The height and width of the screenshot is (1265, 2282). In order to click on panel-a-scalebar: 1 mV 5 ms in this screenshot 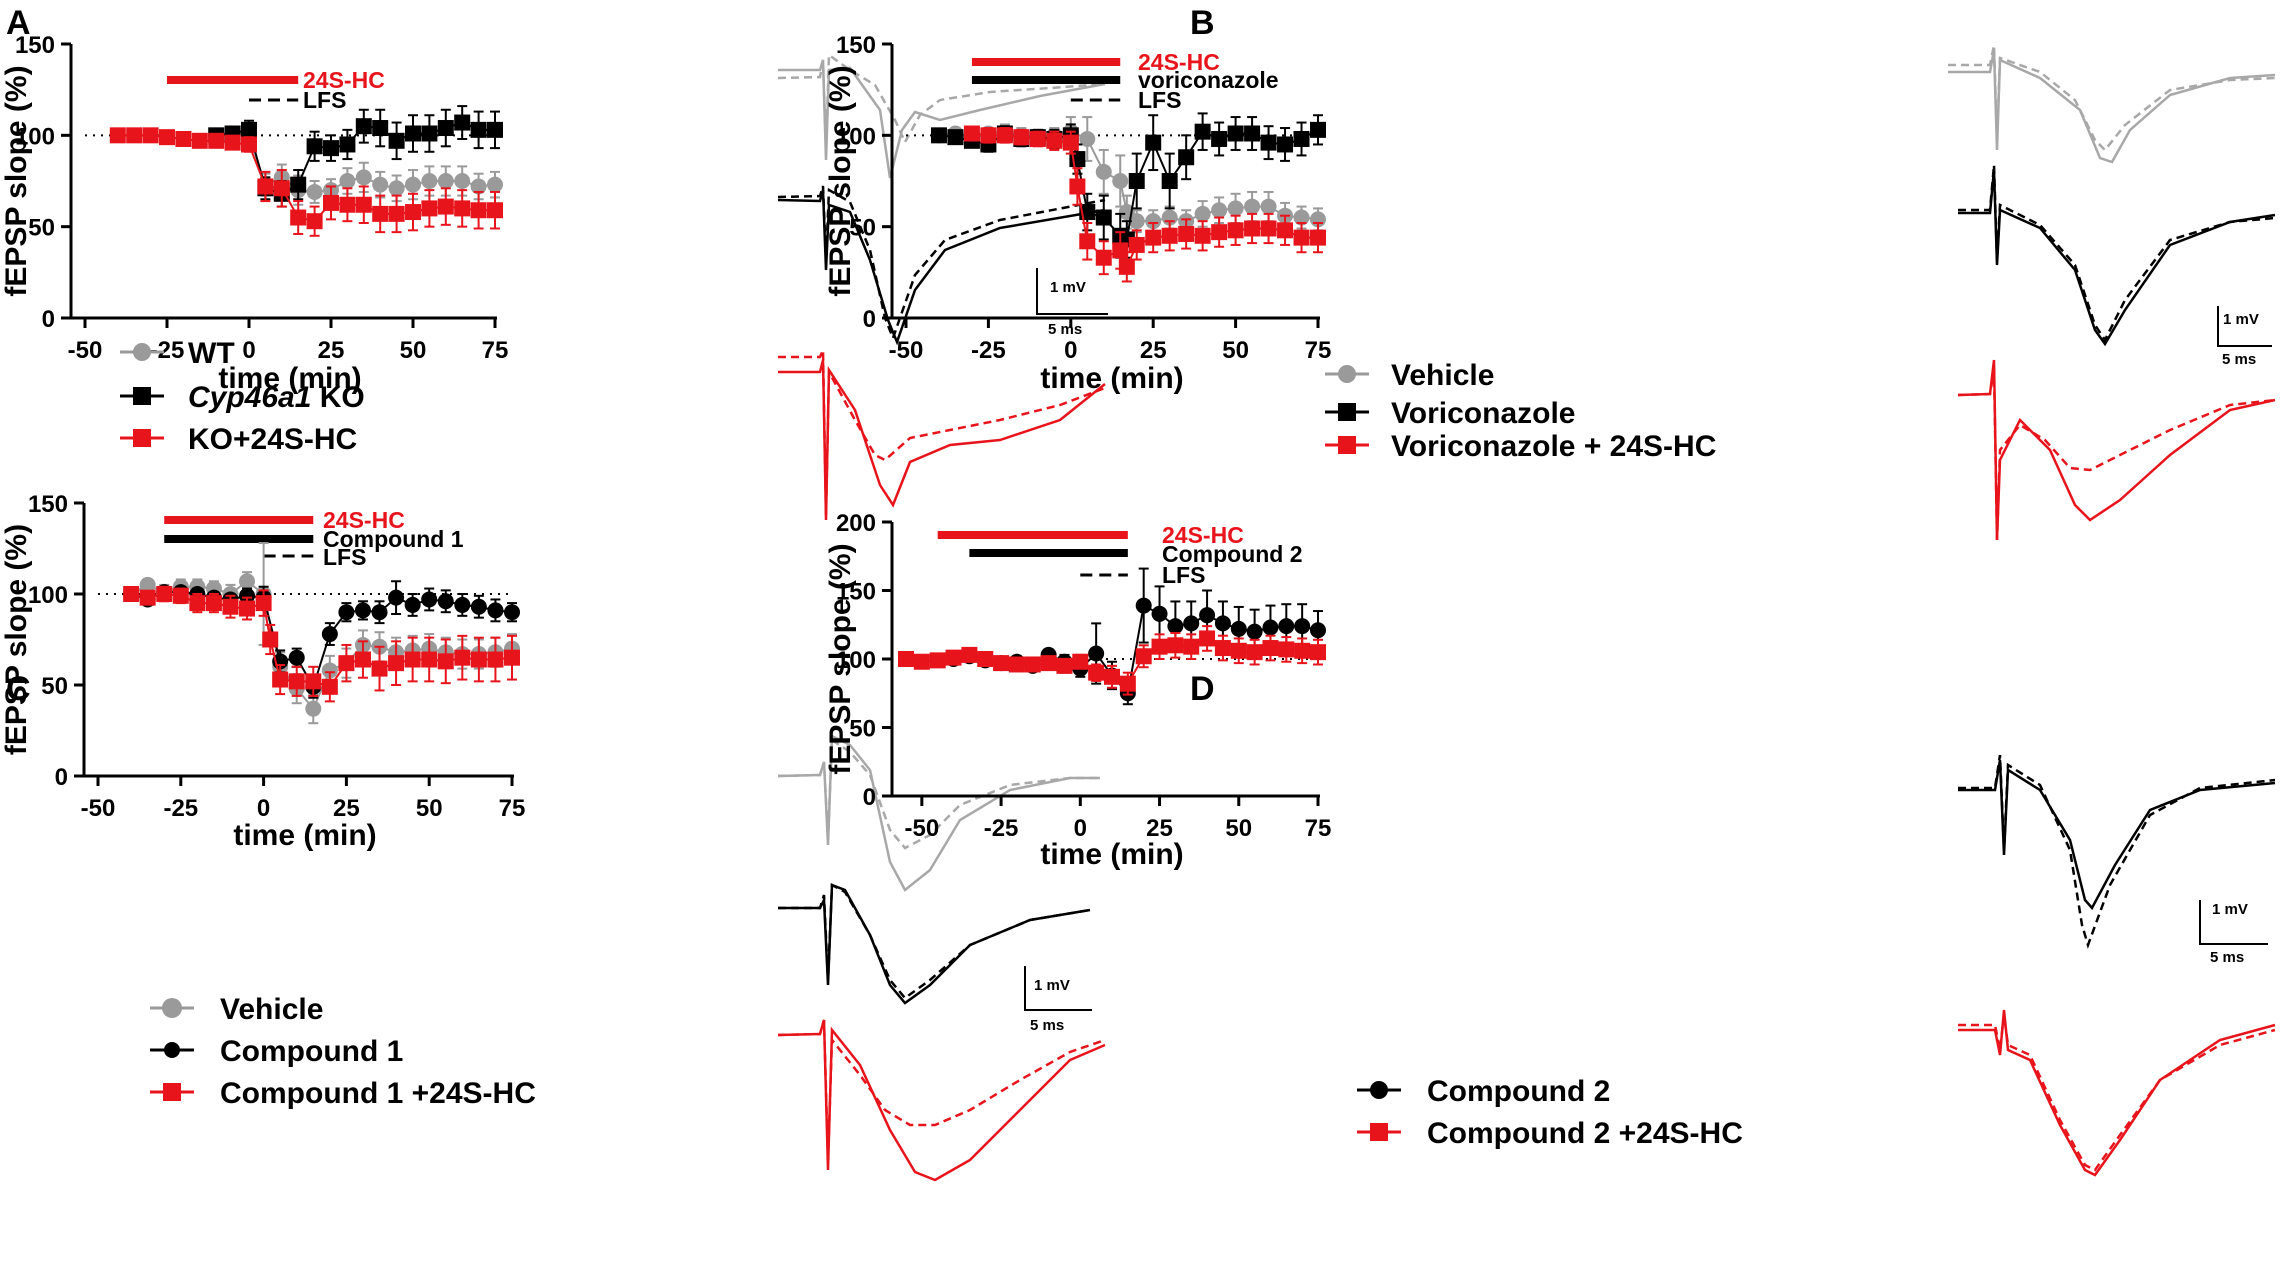, I will do `click(1072, 303)`.